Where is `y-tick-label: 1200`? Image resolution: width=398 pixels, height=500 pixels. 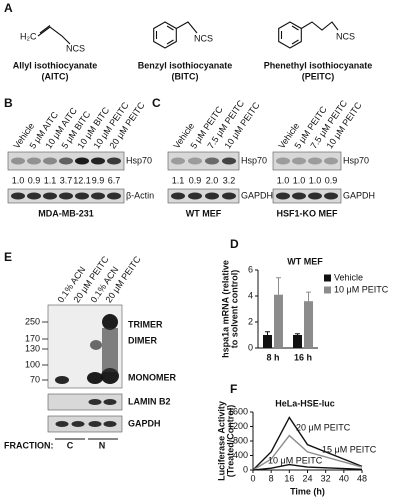 y-tick-label: 1200 is located at coordinates (238, 426).